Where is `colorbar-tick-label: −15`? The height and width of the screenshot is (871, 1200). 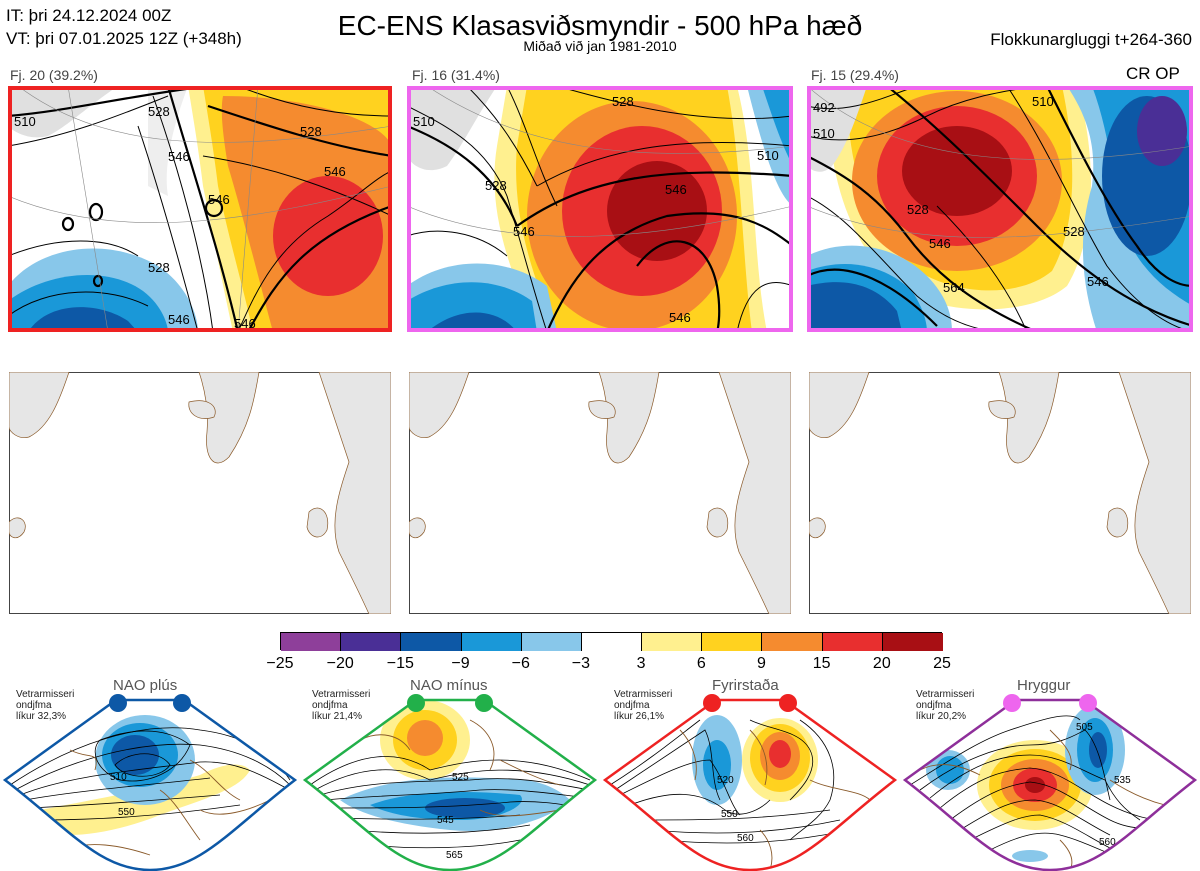
colorbar-tick-label: −15 is located at coordinates (400, 663).